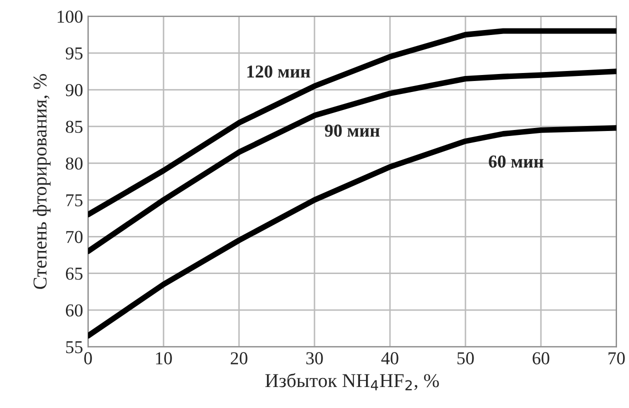  Describe the element at coordinates (74, 200) in the screenshot. I see `y-tick-label: 75` at that location.